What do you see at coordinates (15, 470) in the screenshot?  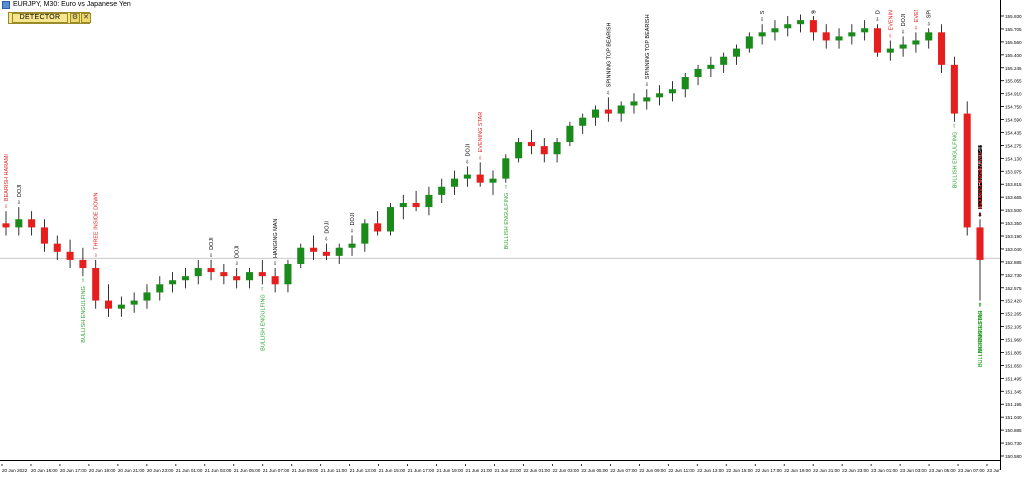 I see `time-tick-label: 20 Jun 2022` at bounding box center [15, 470].